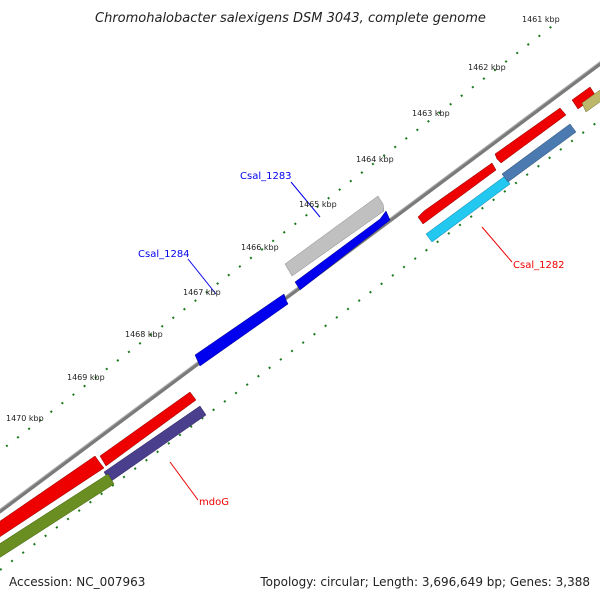 Image resolution: width=600 pixels, height=600 pixels. Describe the element at coordinates (144, 334) in the screenshot. I see `tick-label: 1468 kbp` at that location.